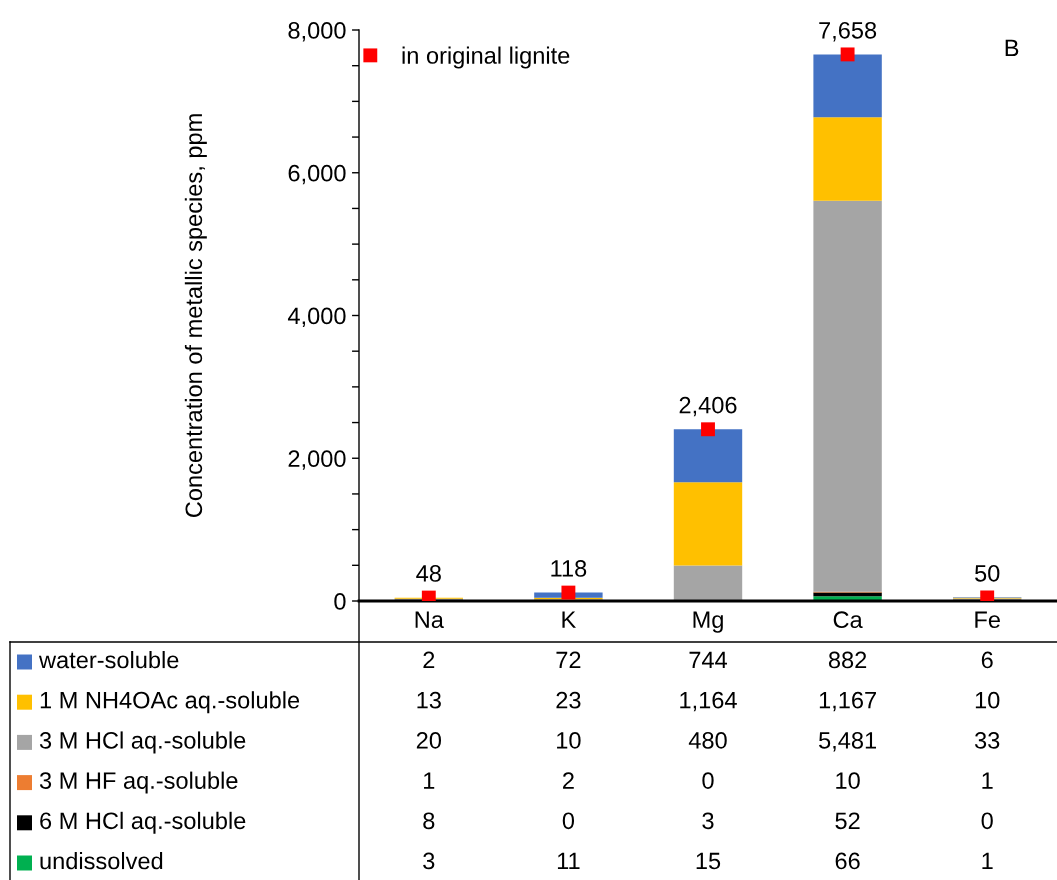 This screenshot has height=880, width=1057. Describe the element at coordinates (143, 822) in the screenshot. I see `legend-label: 6 M HCl aq.-soluble` at that location.